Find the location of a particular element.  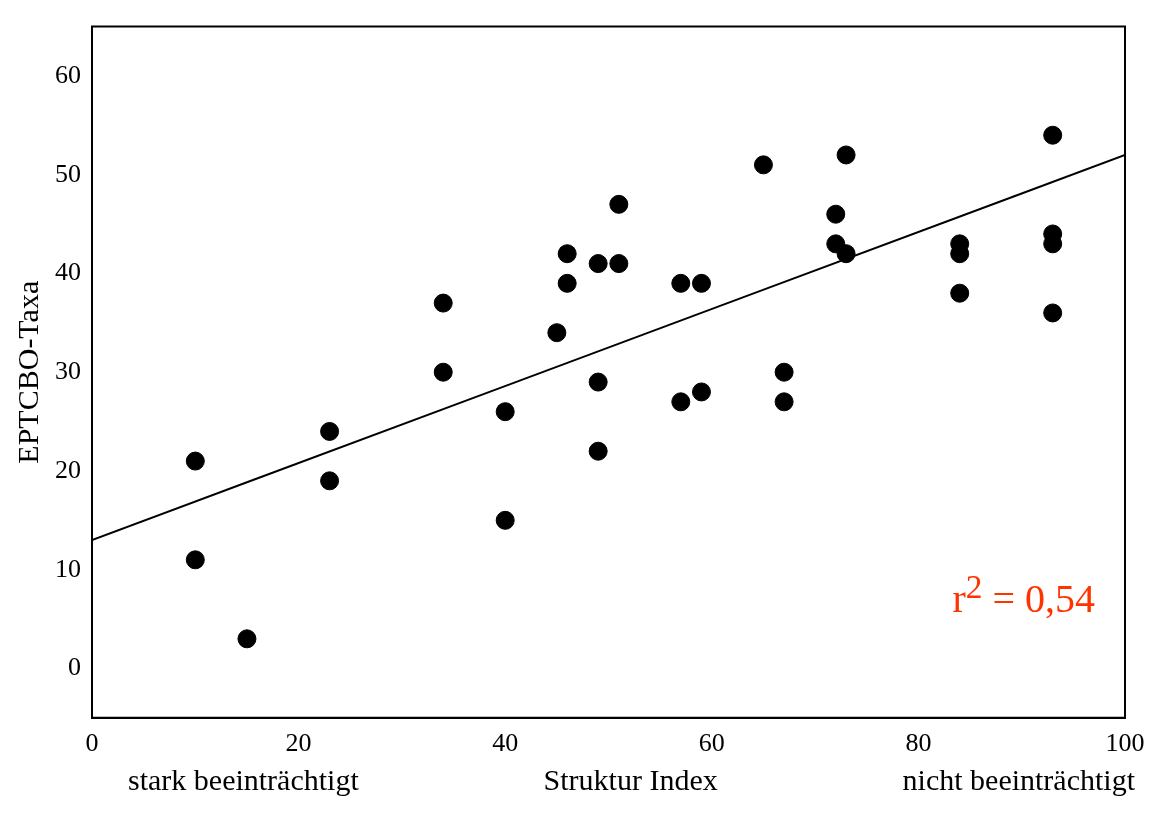

x-tick-label: 60 is located at coordinates (711, 743).